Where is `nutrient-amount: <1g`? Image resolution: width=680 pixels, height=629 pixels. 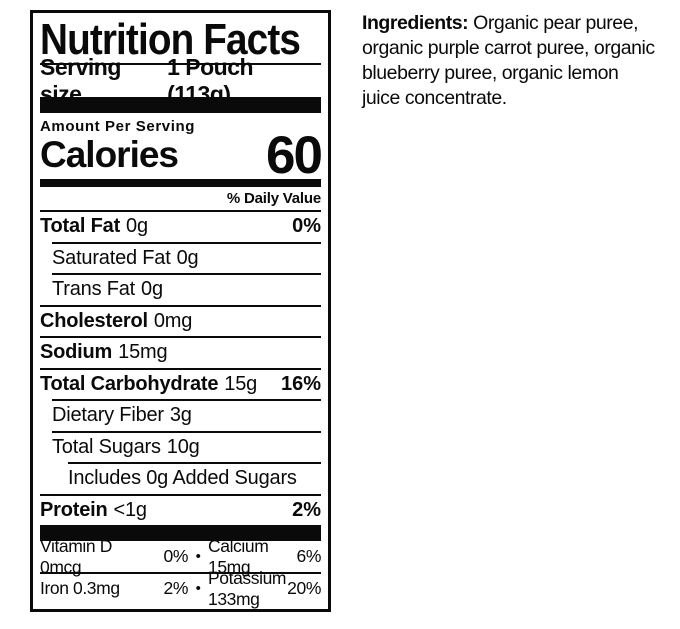
nutrient-amount: <1g is located at coordinates (130, 509).